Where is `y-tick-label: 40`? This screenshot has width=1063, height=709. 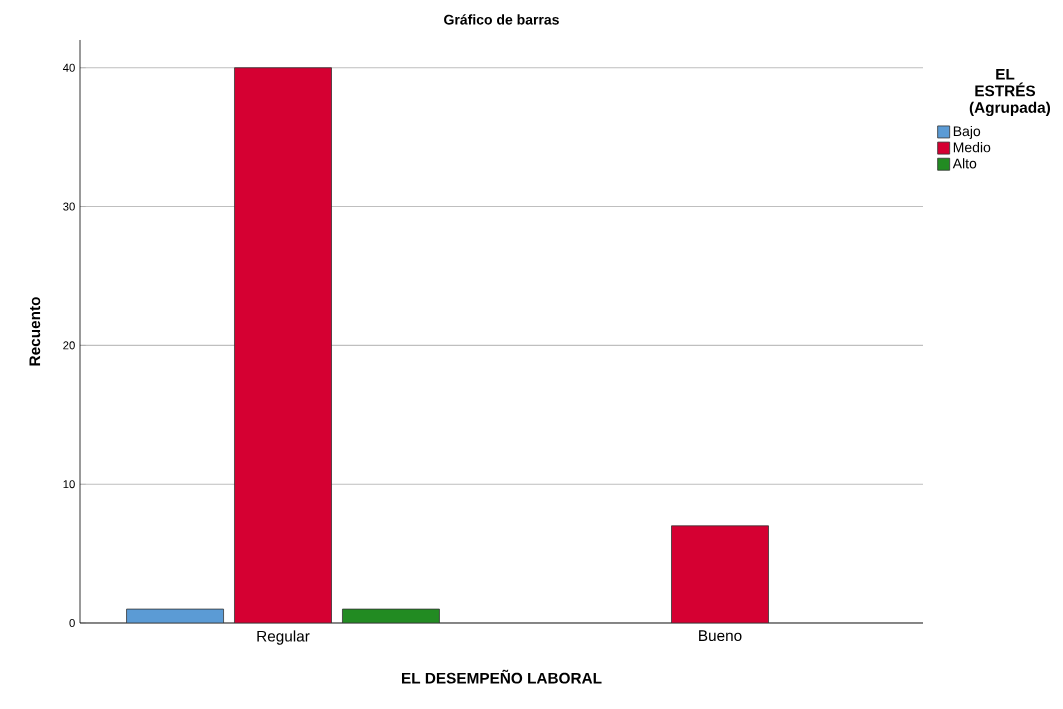
y-tick-label: 40 is located at coordinates (68, 67).